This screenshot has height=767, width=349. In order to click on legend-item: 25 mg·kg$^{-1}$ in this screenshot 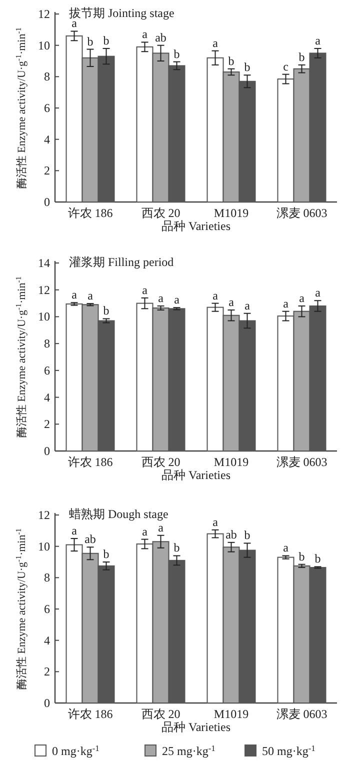, I will do `click(180, 751)`.